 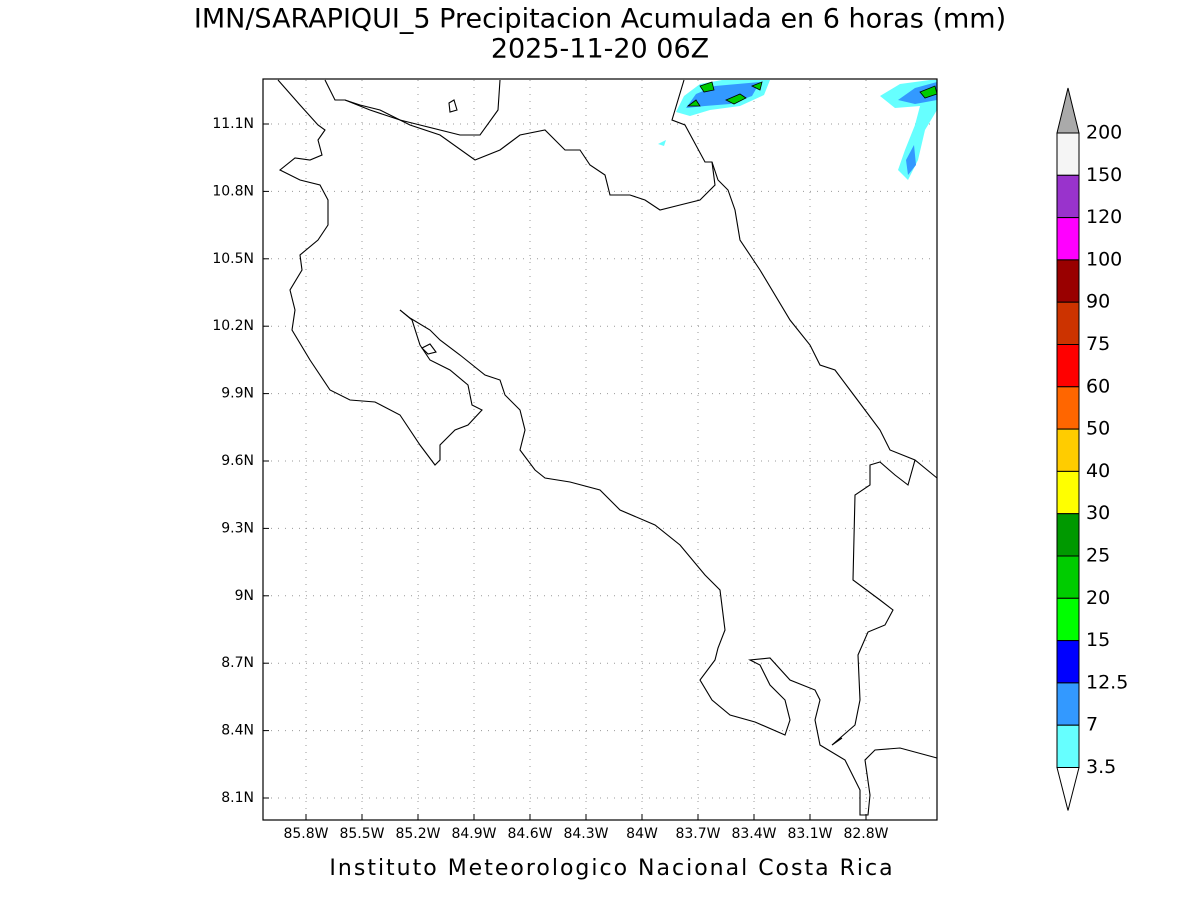 I want to click on subtitle: 2025-11-20 06Z, so click(x=600, y=49).